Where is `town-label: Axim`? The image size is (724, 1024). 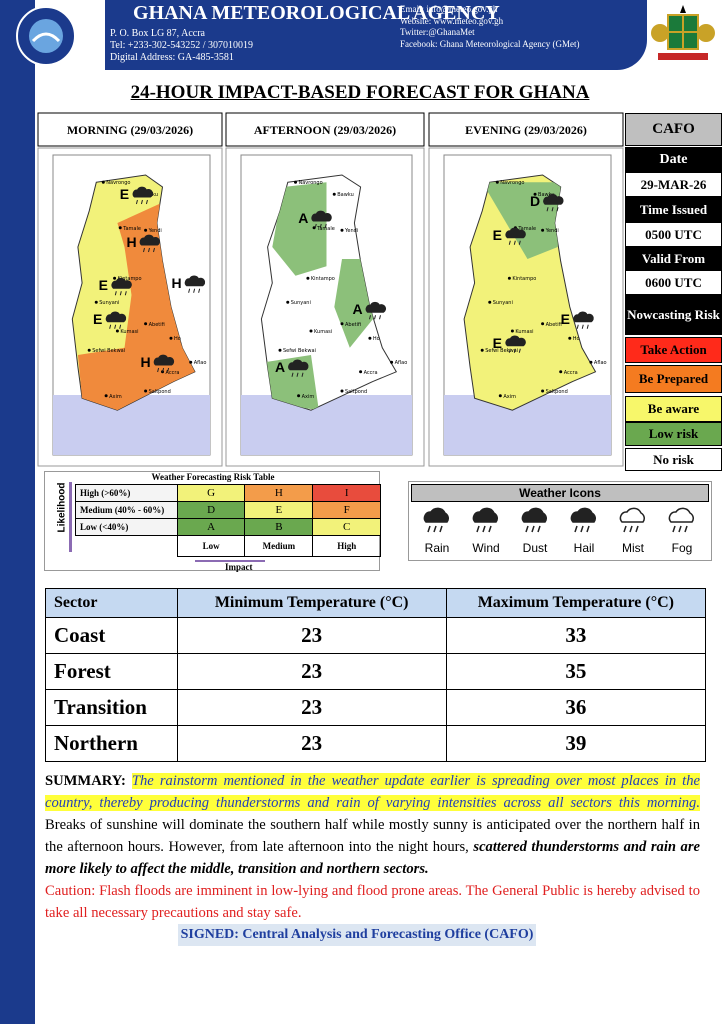
town-label: Axim is located at coordinates (308, 397).